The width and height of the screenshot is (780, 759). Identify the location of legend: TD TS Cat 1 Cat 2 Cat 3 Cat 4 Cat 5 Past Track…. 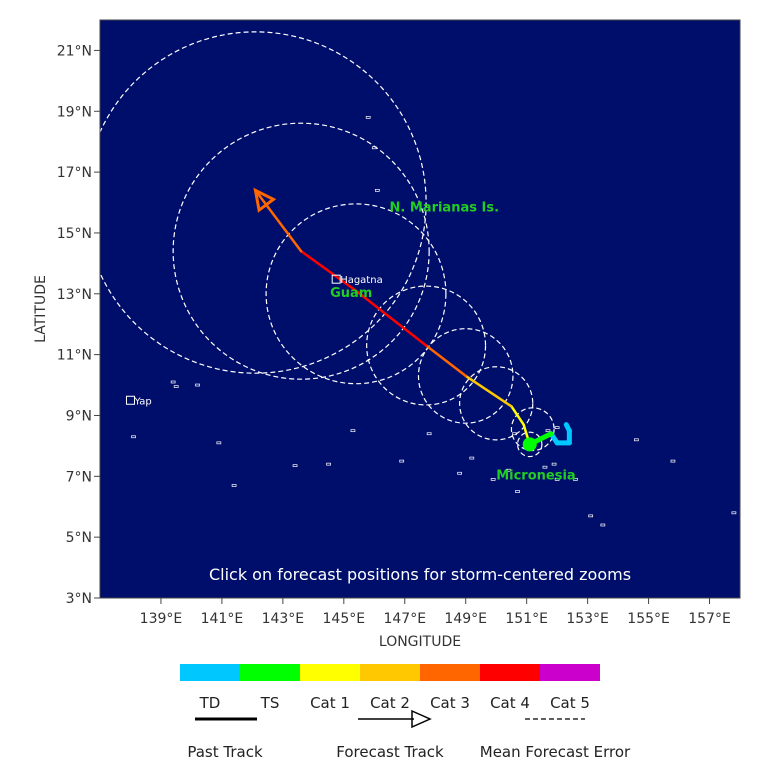
(405, 711).